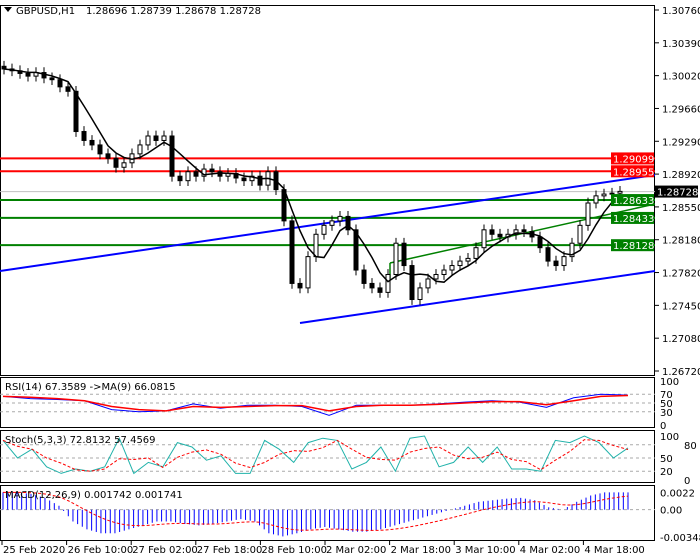 The image size is (700, 560). I want to click on price-tick-label: 1.28180, so click(681, 241).